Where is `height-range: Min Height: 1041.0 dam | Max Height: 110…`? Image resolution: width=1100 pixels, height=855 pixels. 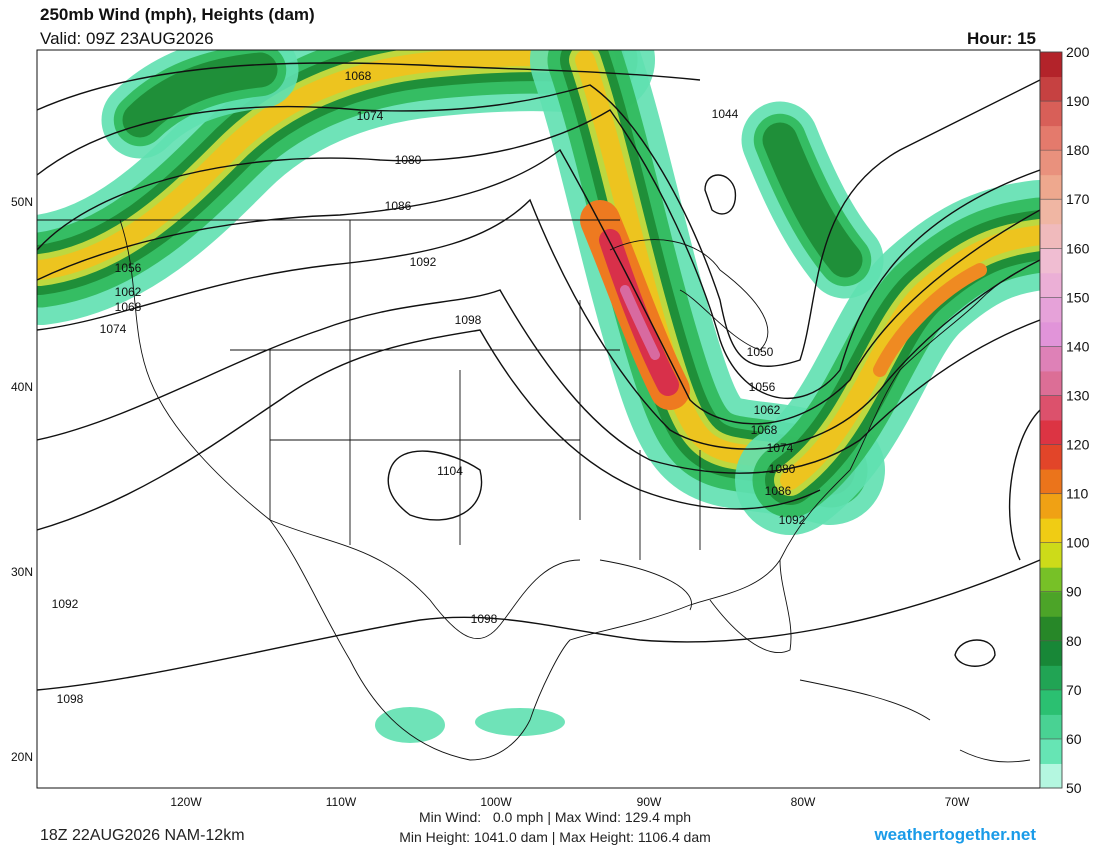 height-range: Min Height: 1041.0 dam | Max Height: 110… is located at coordinates (555, 837).